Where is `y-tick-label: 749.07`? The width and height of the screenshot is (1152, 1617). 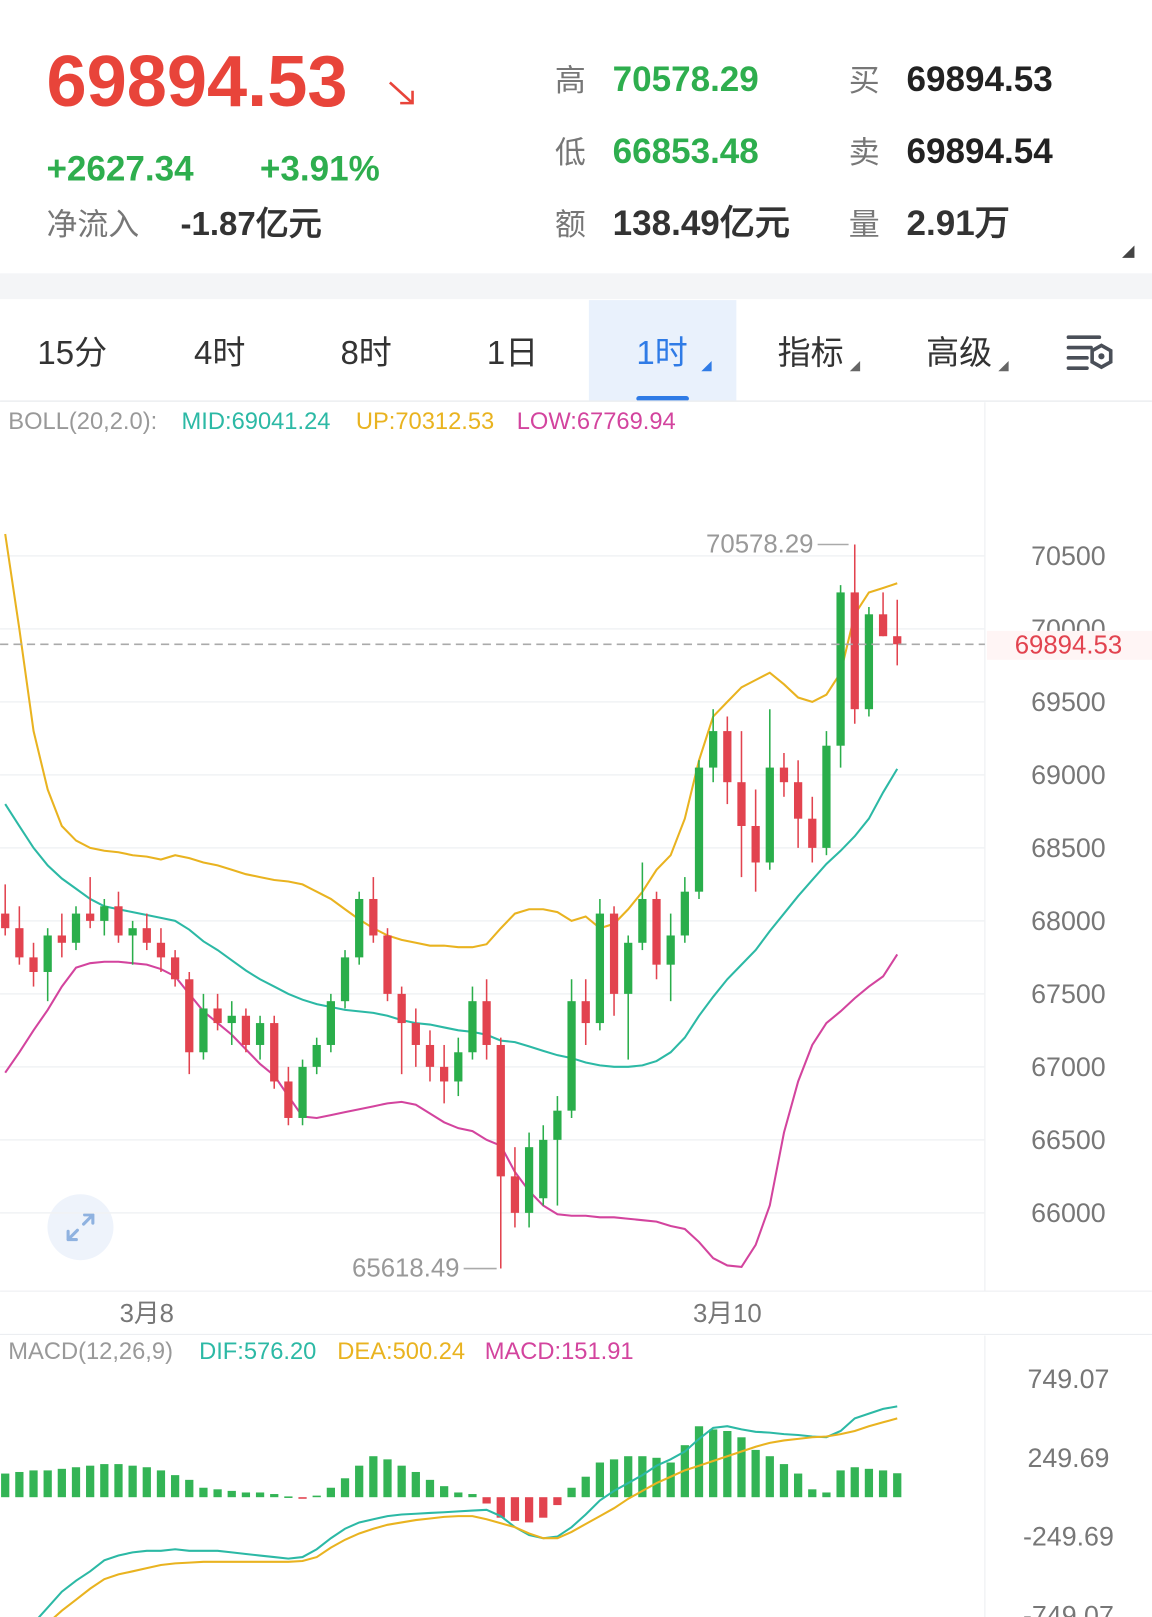
y-tick-label: 749.07 is located at coordinates (1068, 1379).